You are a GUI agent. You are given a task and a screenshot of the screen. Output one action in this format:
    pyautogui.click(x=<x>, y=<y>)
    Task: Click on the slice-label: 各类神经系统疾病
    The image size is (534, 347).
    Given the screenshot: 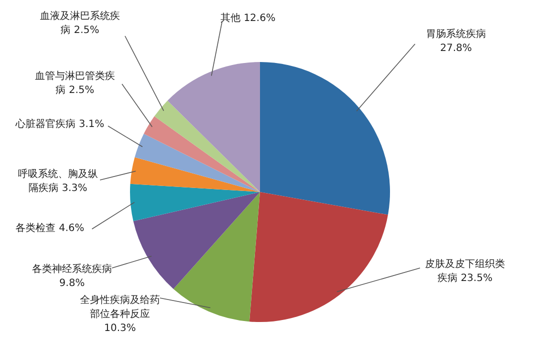 What is the action you would take?
    pyautogui.click(x=72, y=269)
    